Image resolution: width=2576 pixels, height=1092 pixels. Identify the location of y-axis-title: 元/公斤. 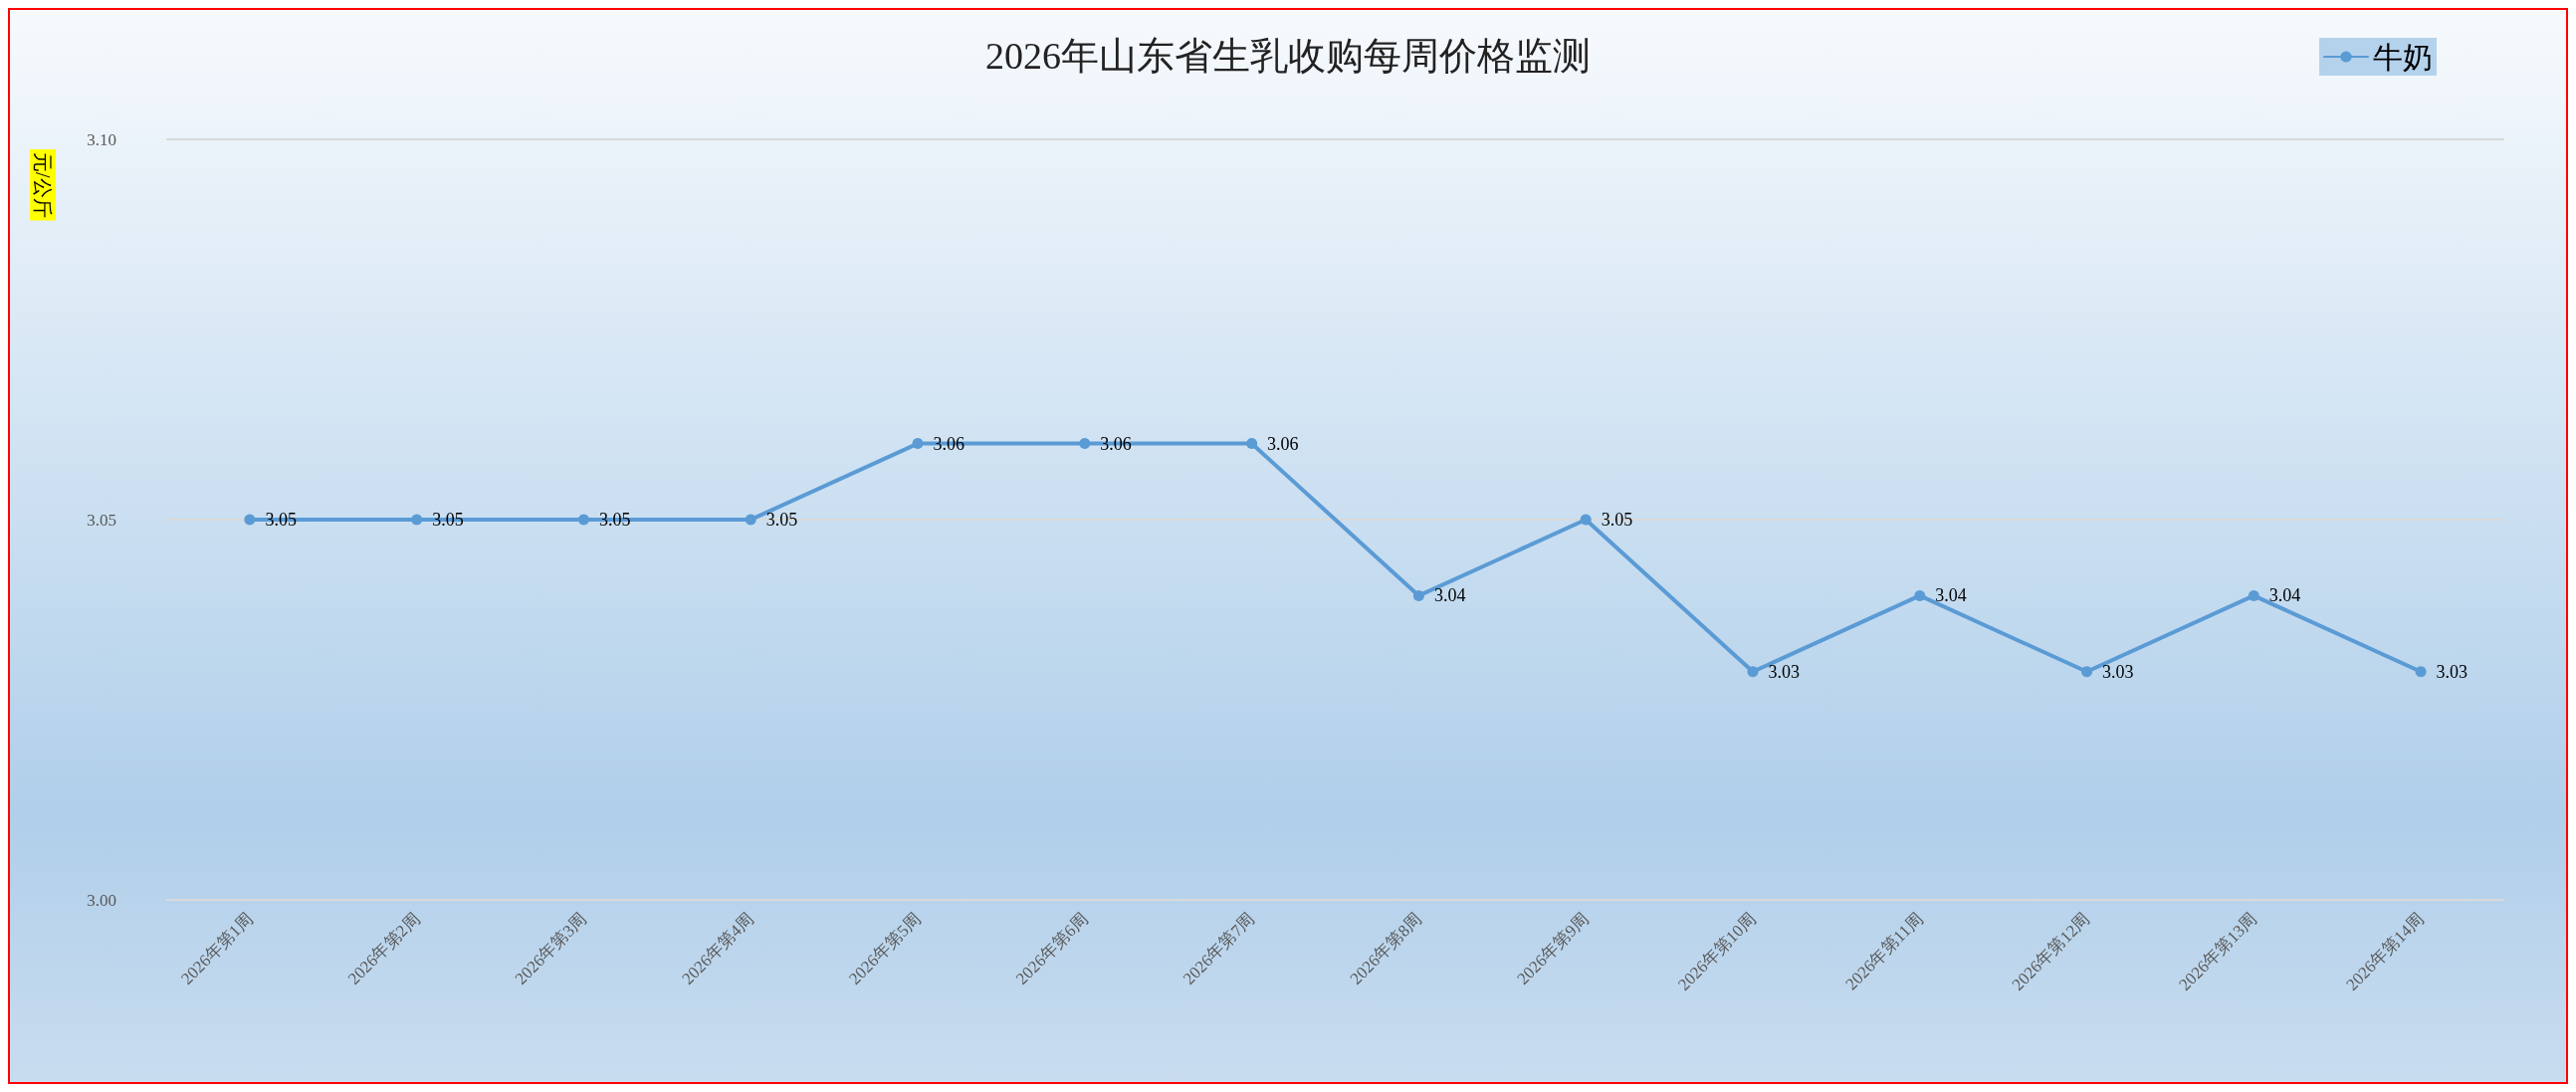
(43, 185).